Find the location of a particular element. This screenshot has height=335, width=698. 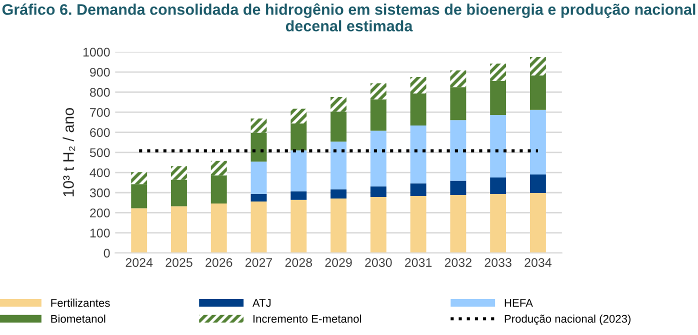

x-tick-label: 2032 is located at coordinates (458, 262).